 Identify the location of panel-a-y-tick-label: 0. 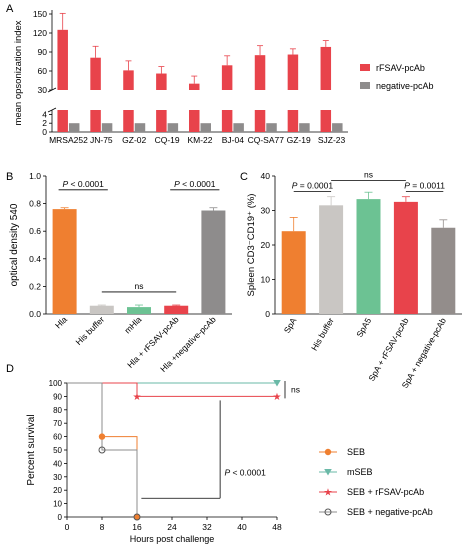
(44, 132).